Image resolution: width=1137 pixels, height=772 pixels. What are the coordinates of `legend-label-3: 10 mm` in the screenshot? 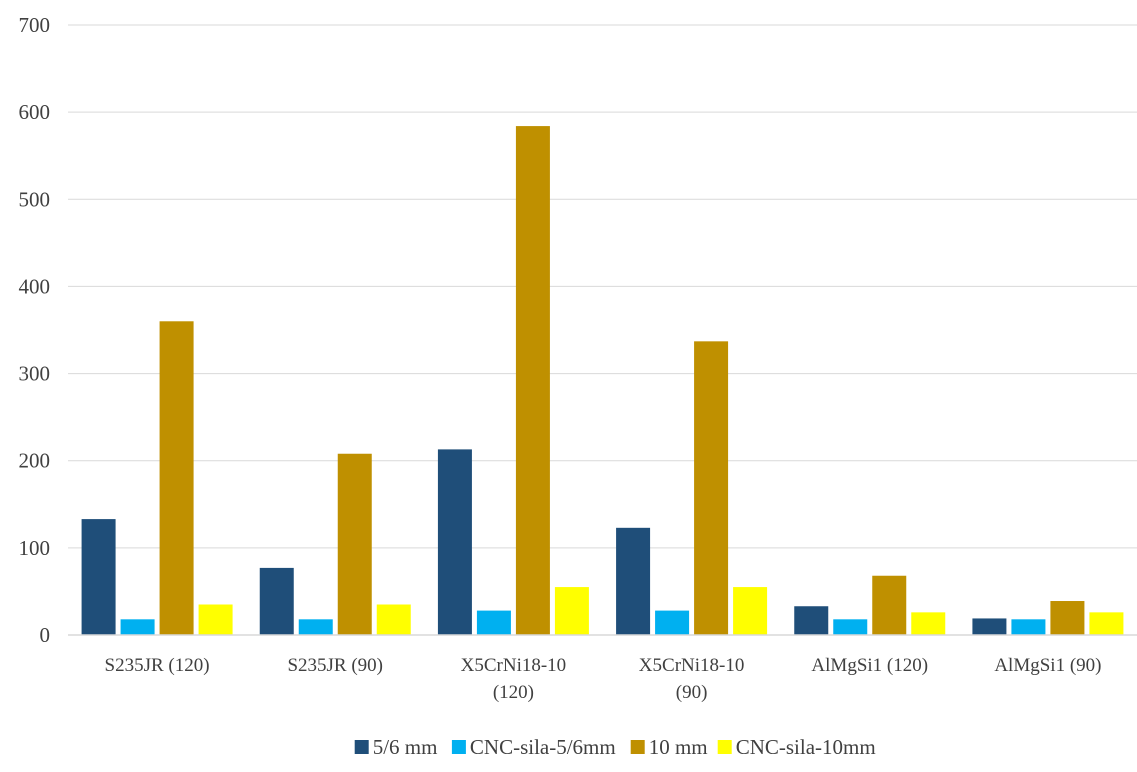 It's located at (678, 747).